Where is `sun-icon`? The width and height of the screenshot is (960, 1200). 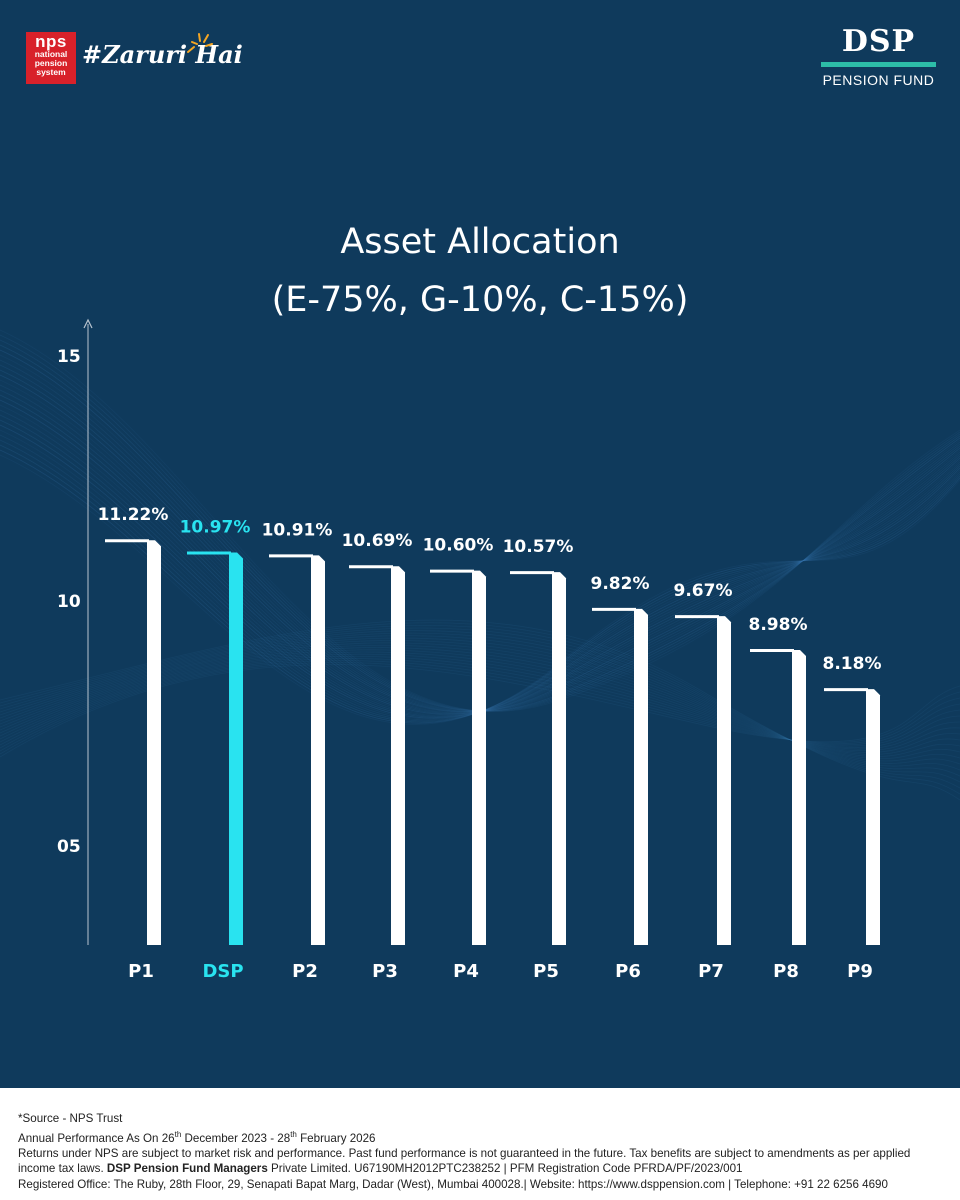
sun-icon is located at coordinates (200, 43).